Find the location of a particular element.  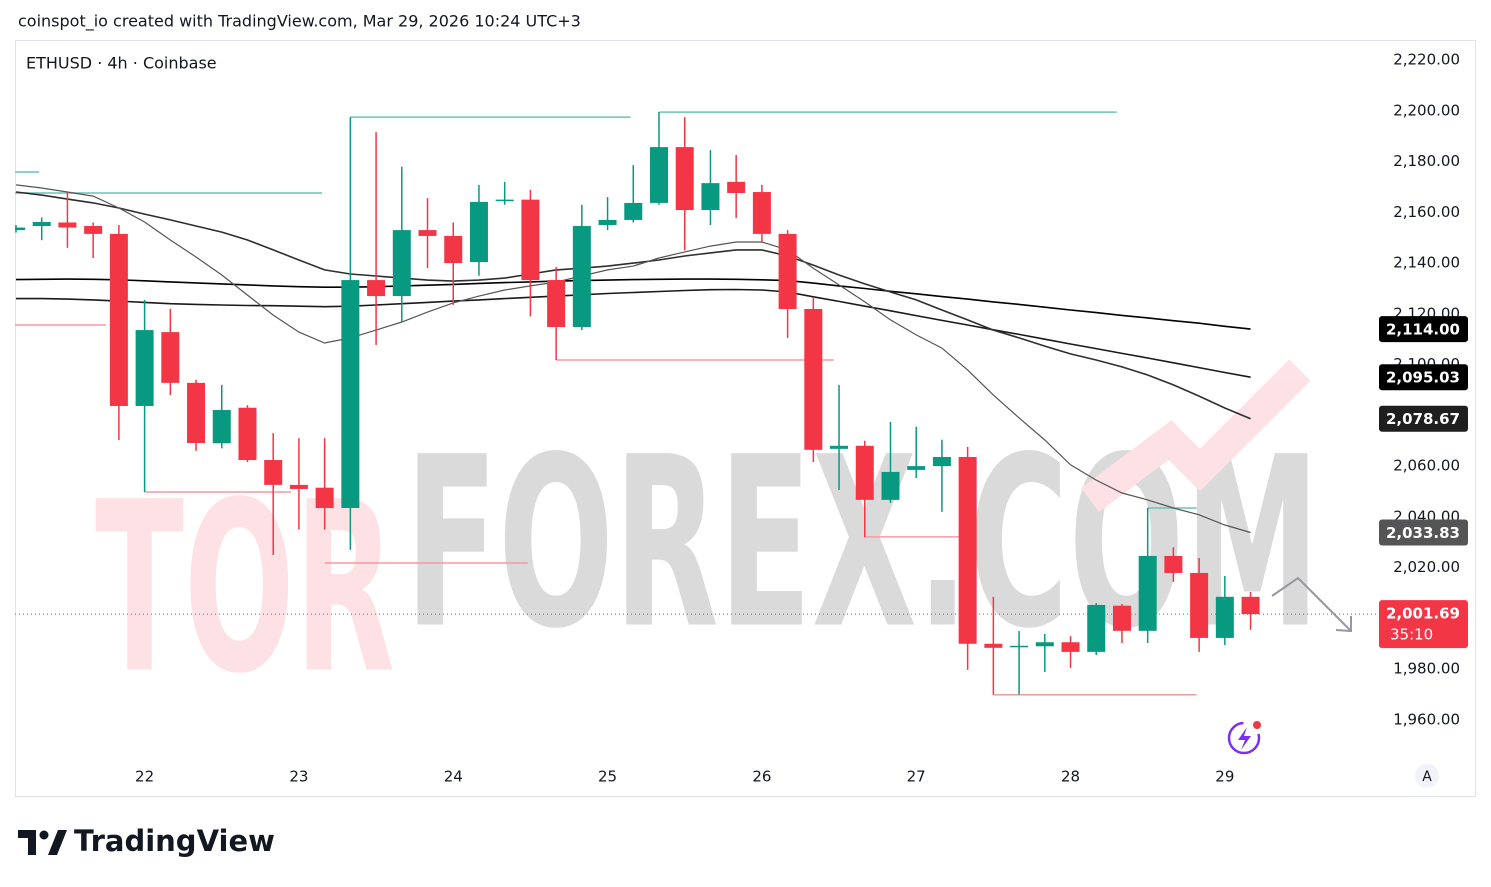

y-tick-label: 2,060.00 is located at coordinates (1426, 466).